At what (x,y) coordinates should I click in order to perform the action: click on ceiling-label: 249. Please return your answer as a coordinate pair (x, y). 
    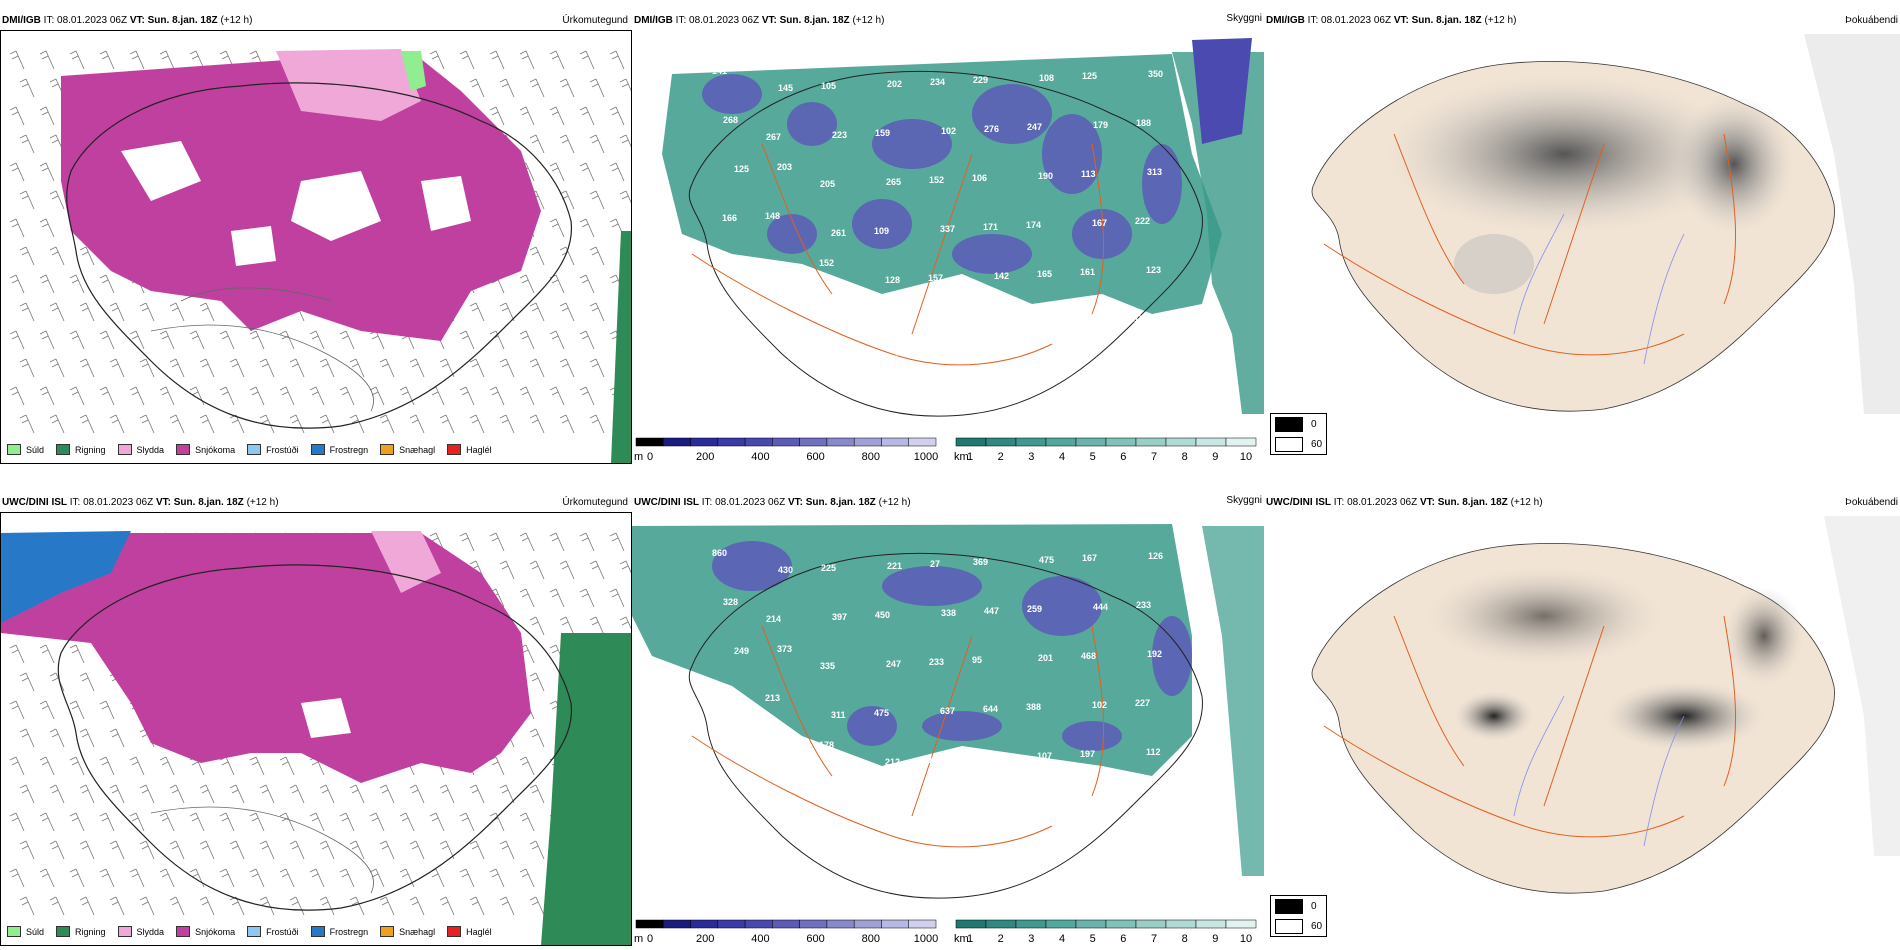
    Looking at the image, I should click on (741, 651).